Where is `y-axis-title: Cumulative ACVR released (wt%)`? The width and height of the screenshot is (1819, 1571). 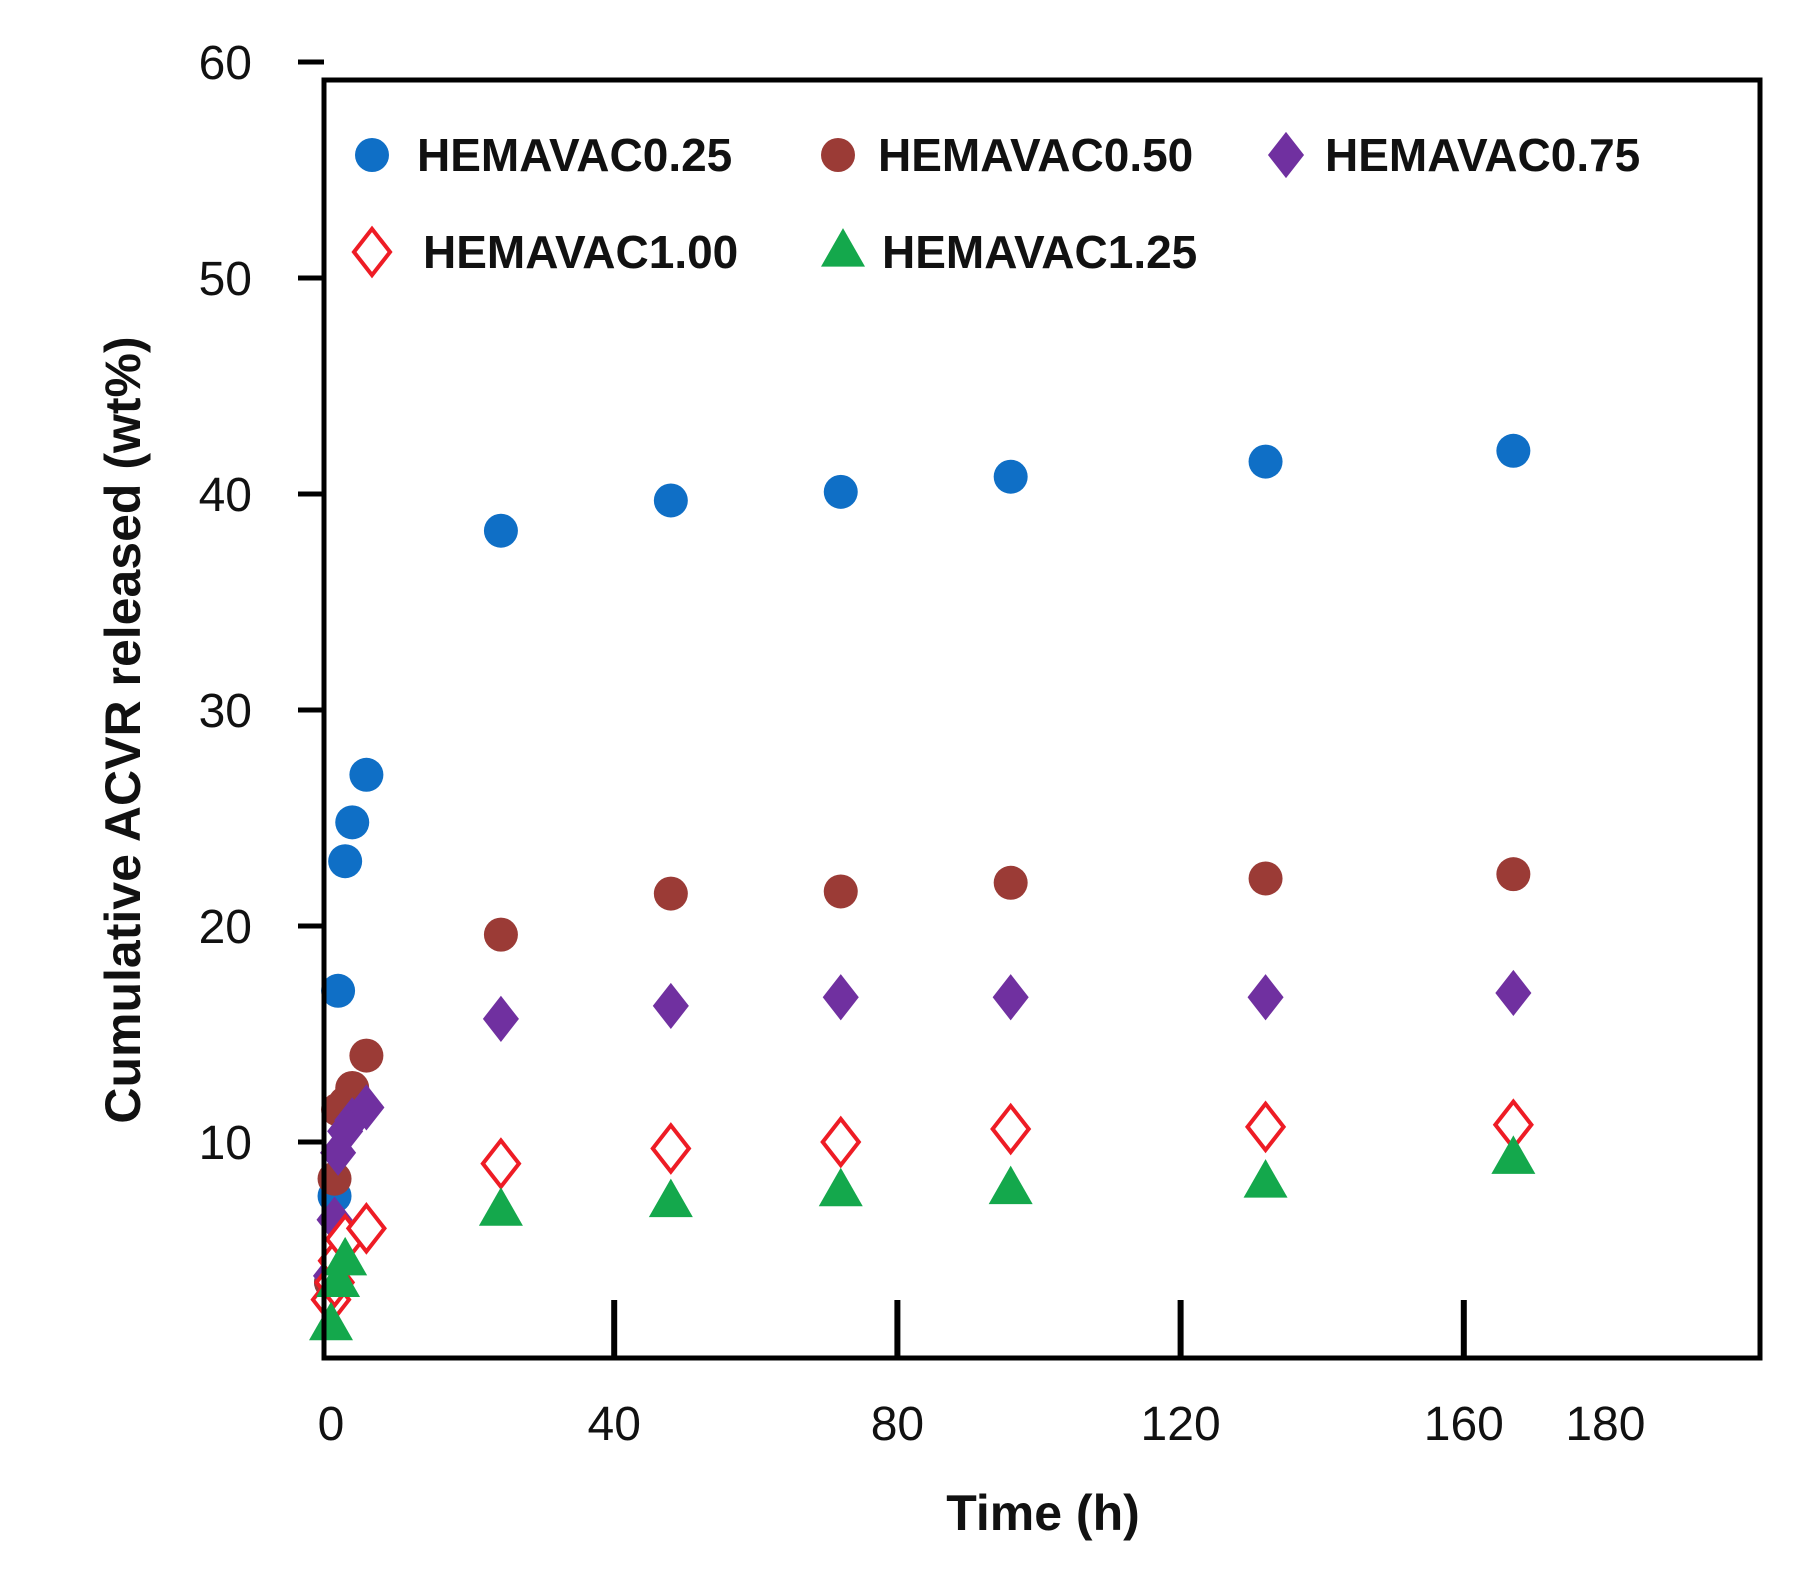
y-axis-title: Cumulative ACVR released (wt%) is located at coordinates (123, 729).